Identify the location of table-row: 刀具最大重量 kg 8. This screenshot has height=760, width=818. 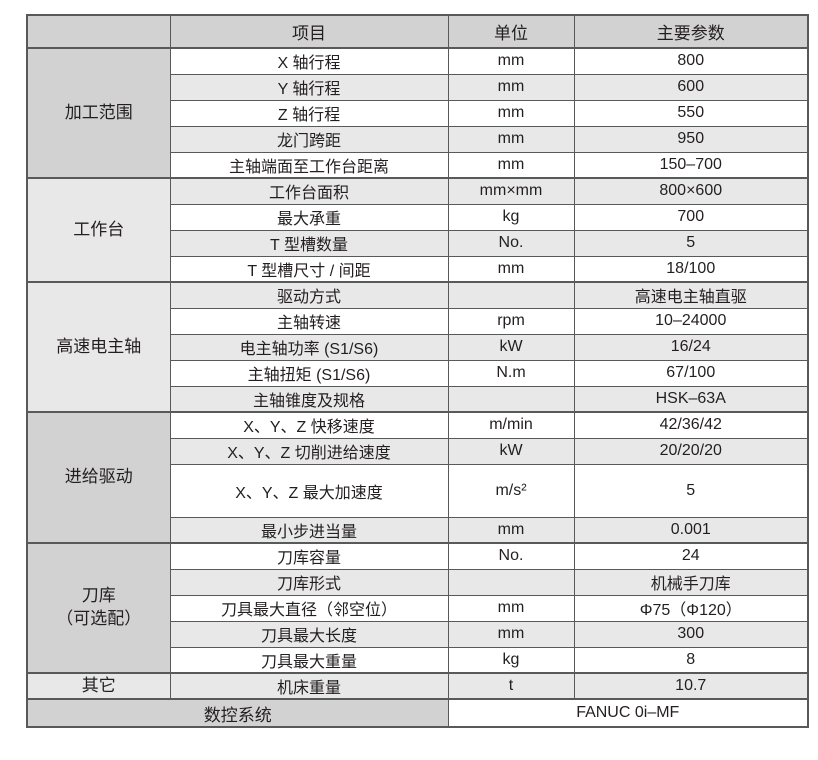
(418, 660).